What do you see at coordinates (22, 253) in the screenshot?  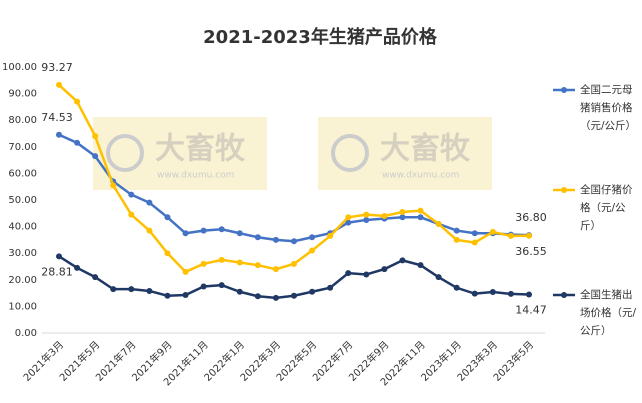 I see `y-tick-label: 30.00` at bounding box center [22, 253].